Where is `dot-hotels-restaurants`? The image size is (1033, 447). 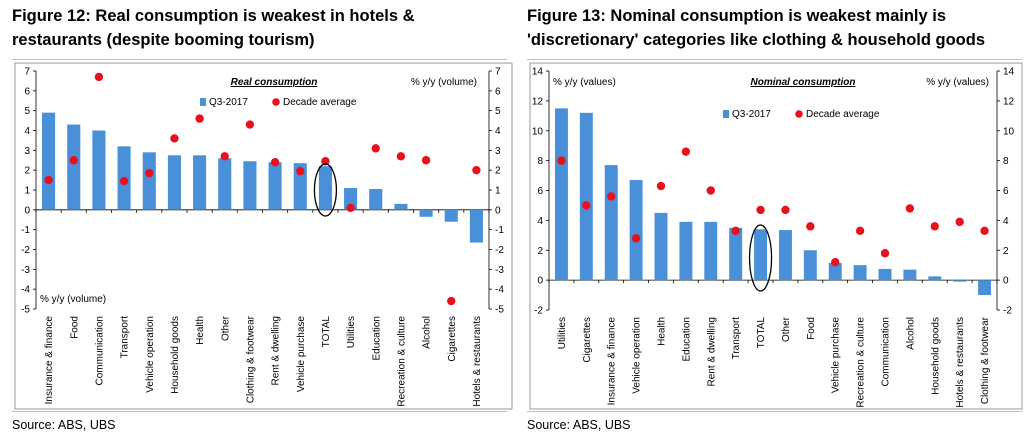
dot-hotels-restaurants is located at coordinates (476, 170).